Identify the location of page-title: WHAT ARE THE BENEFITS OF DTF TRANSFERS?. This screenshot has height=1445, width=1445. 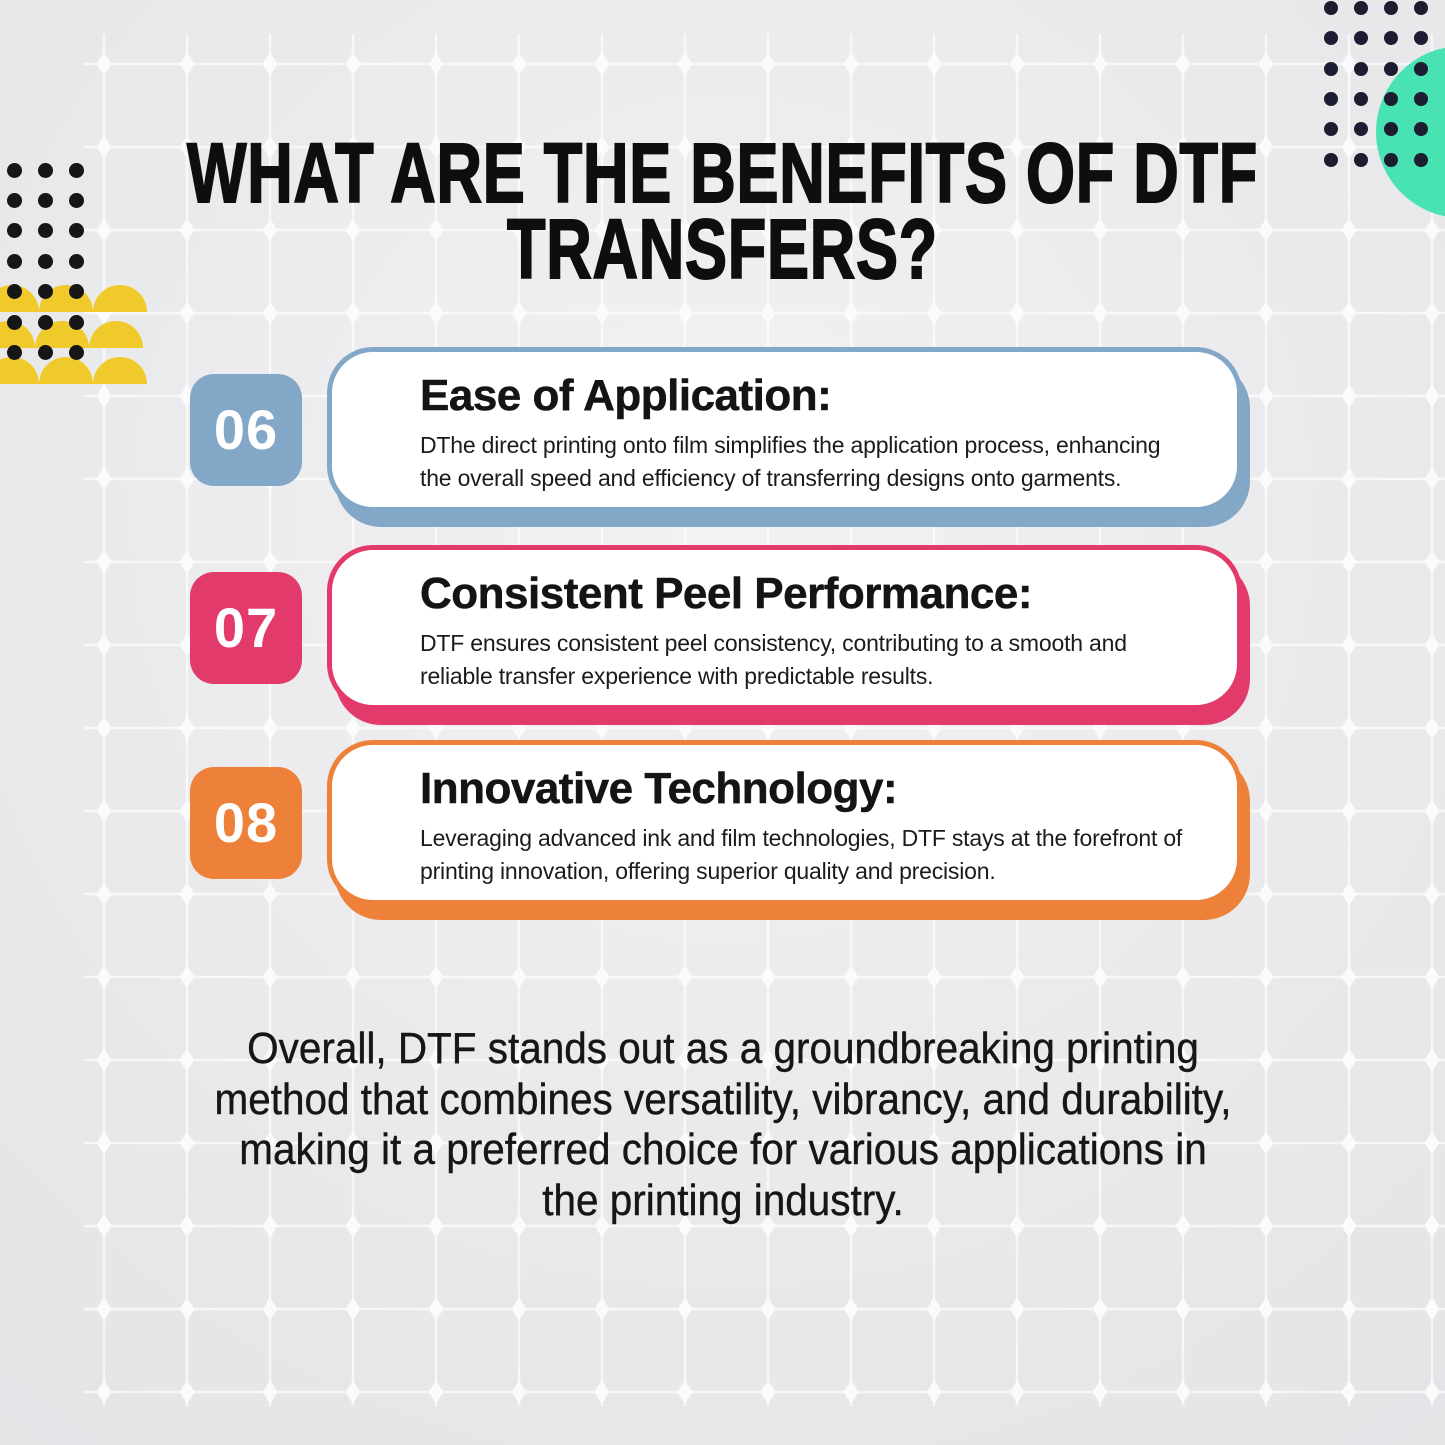
(723, 211).